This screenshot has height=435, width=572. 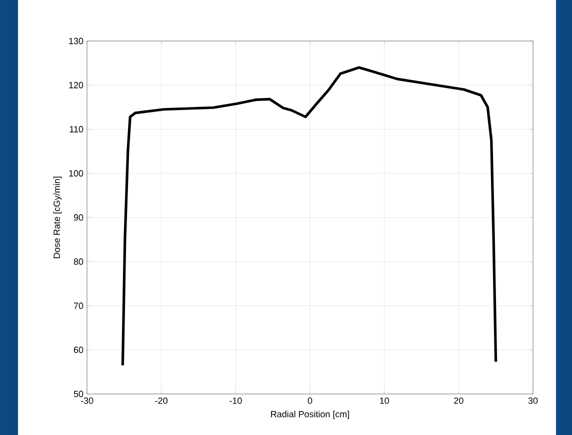 I want to click on y-tick-label: 60, so click(x=79, y=350).